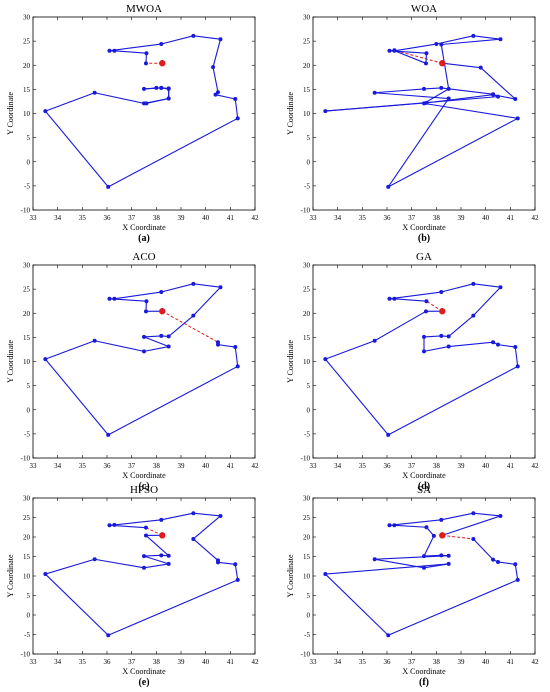  I want to click on x-tick-label: 38, so click(157, 218).